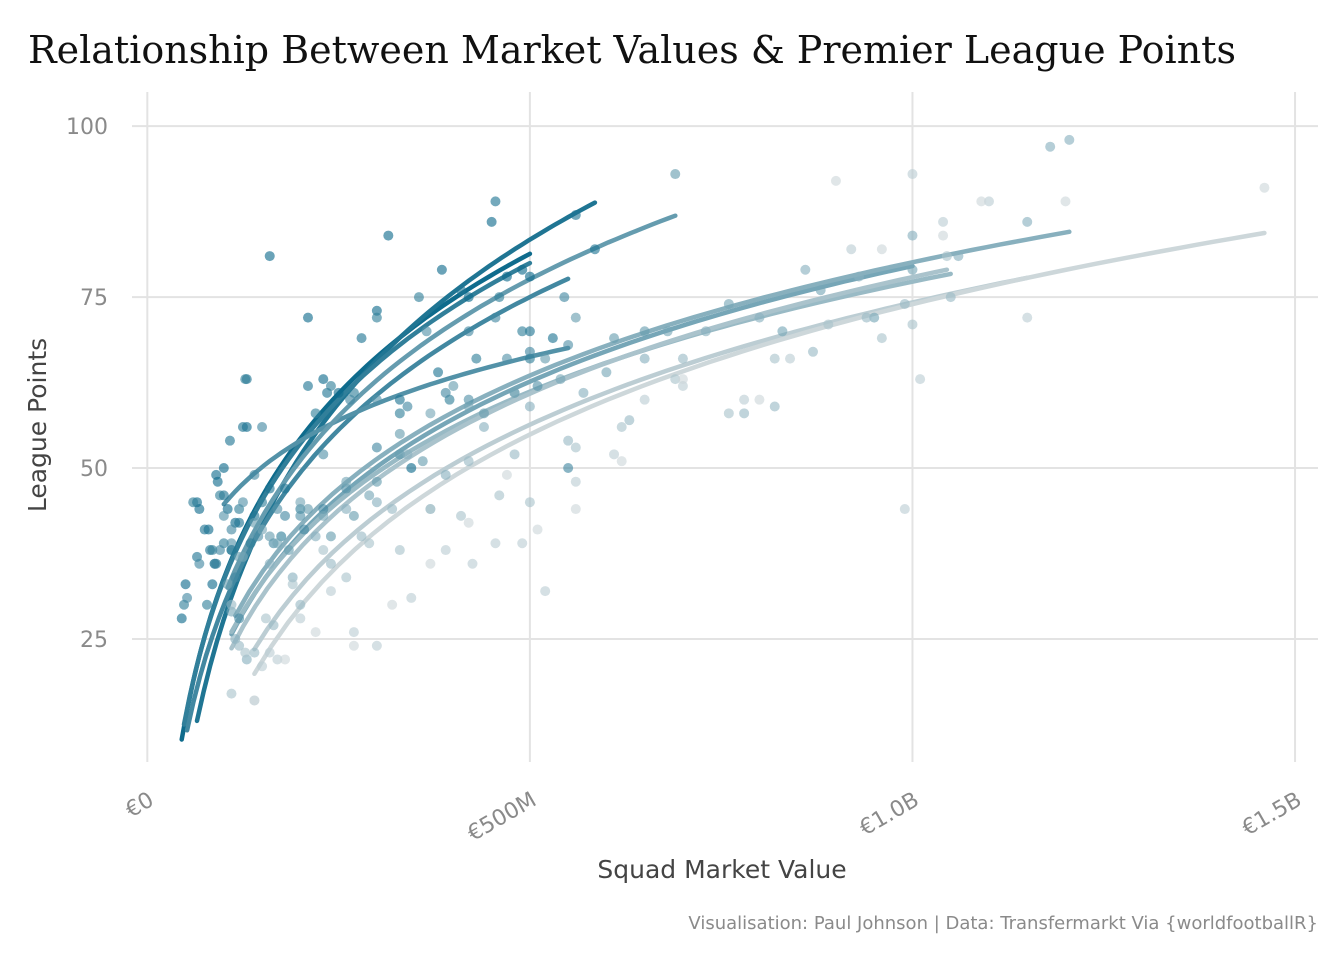 Image resolution: width=1344 pixels, height=960 pixels. I want to click on x-tick-label: €1.5B, so click(1272, 815).